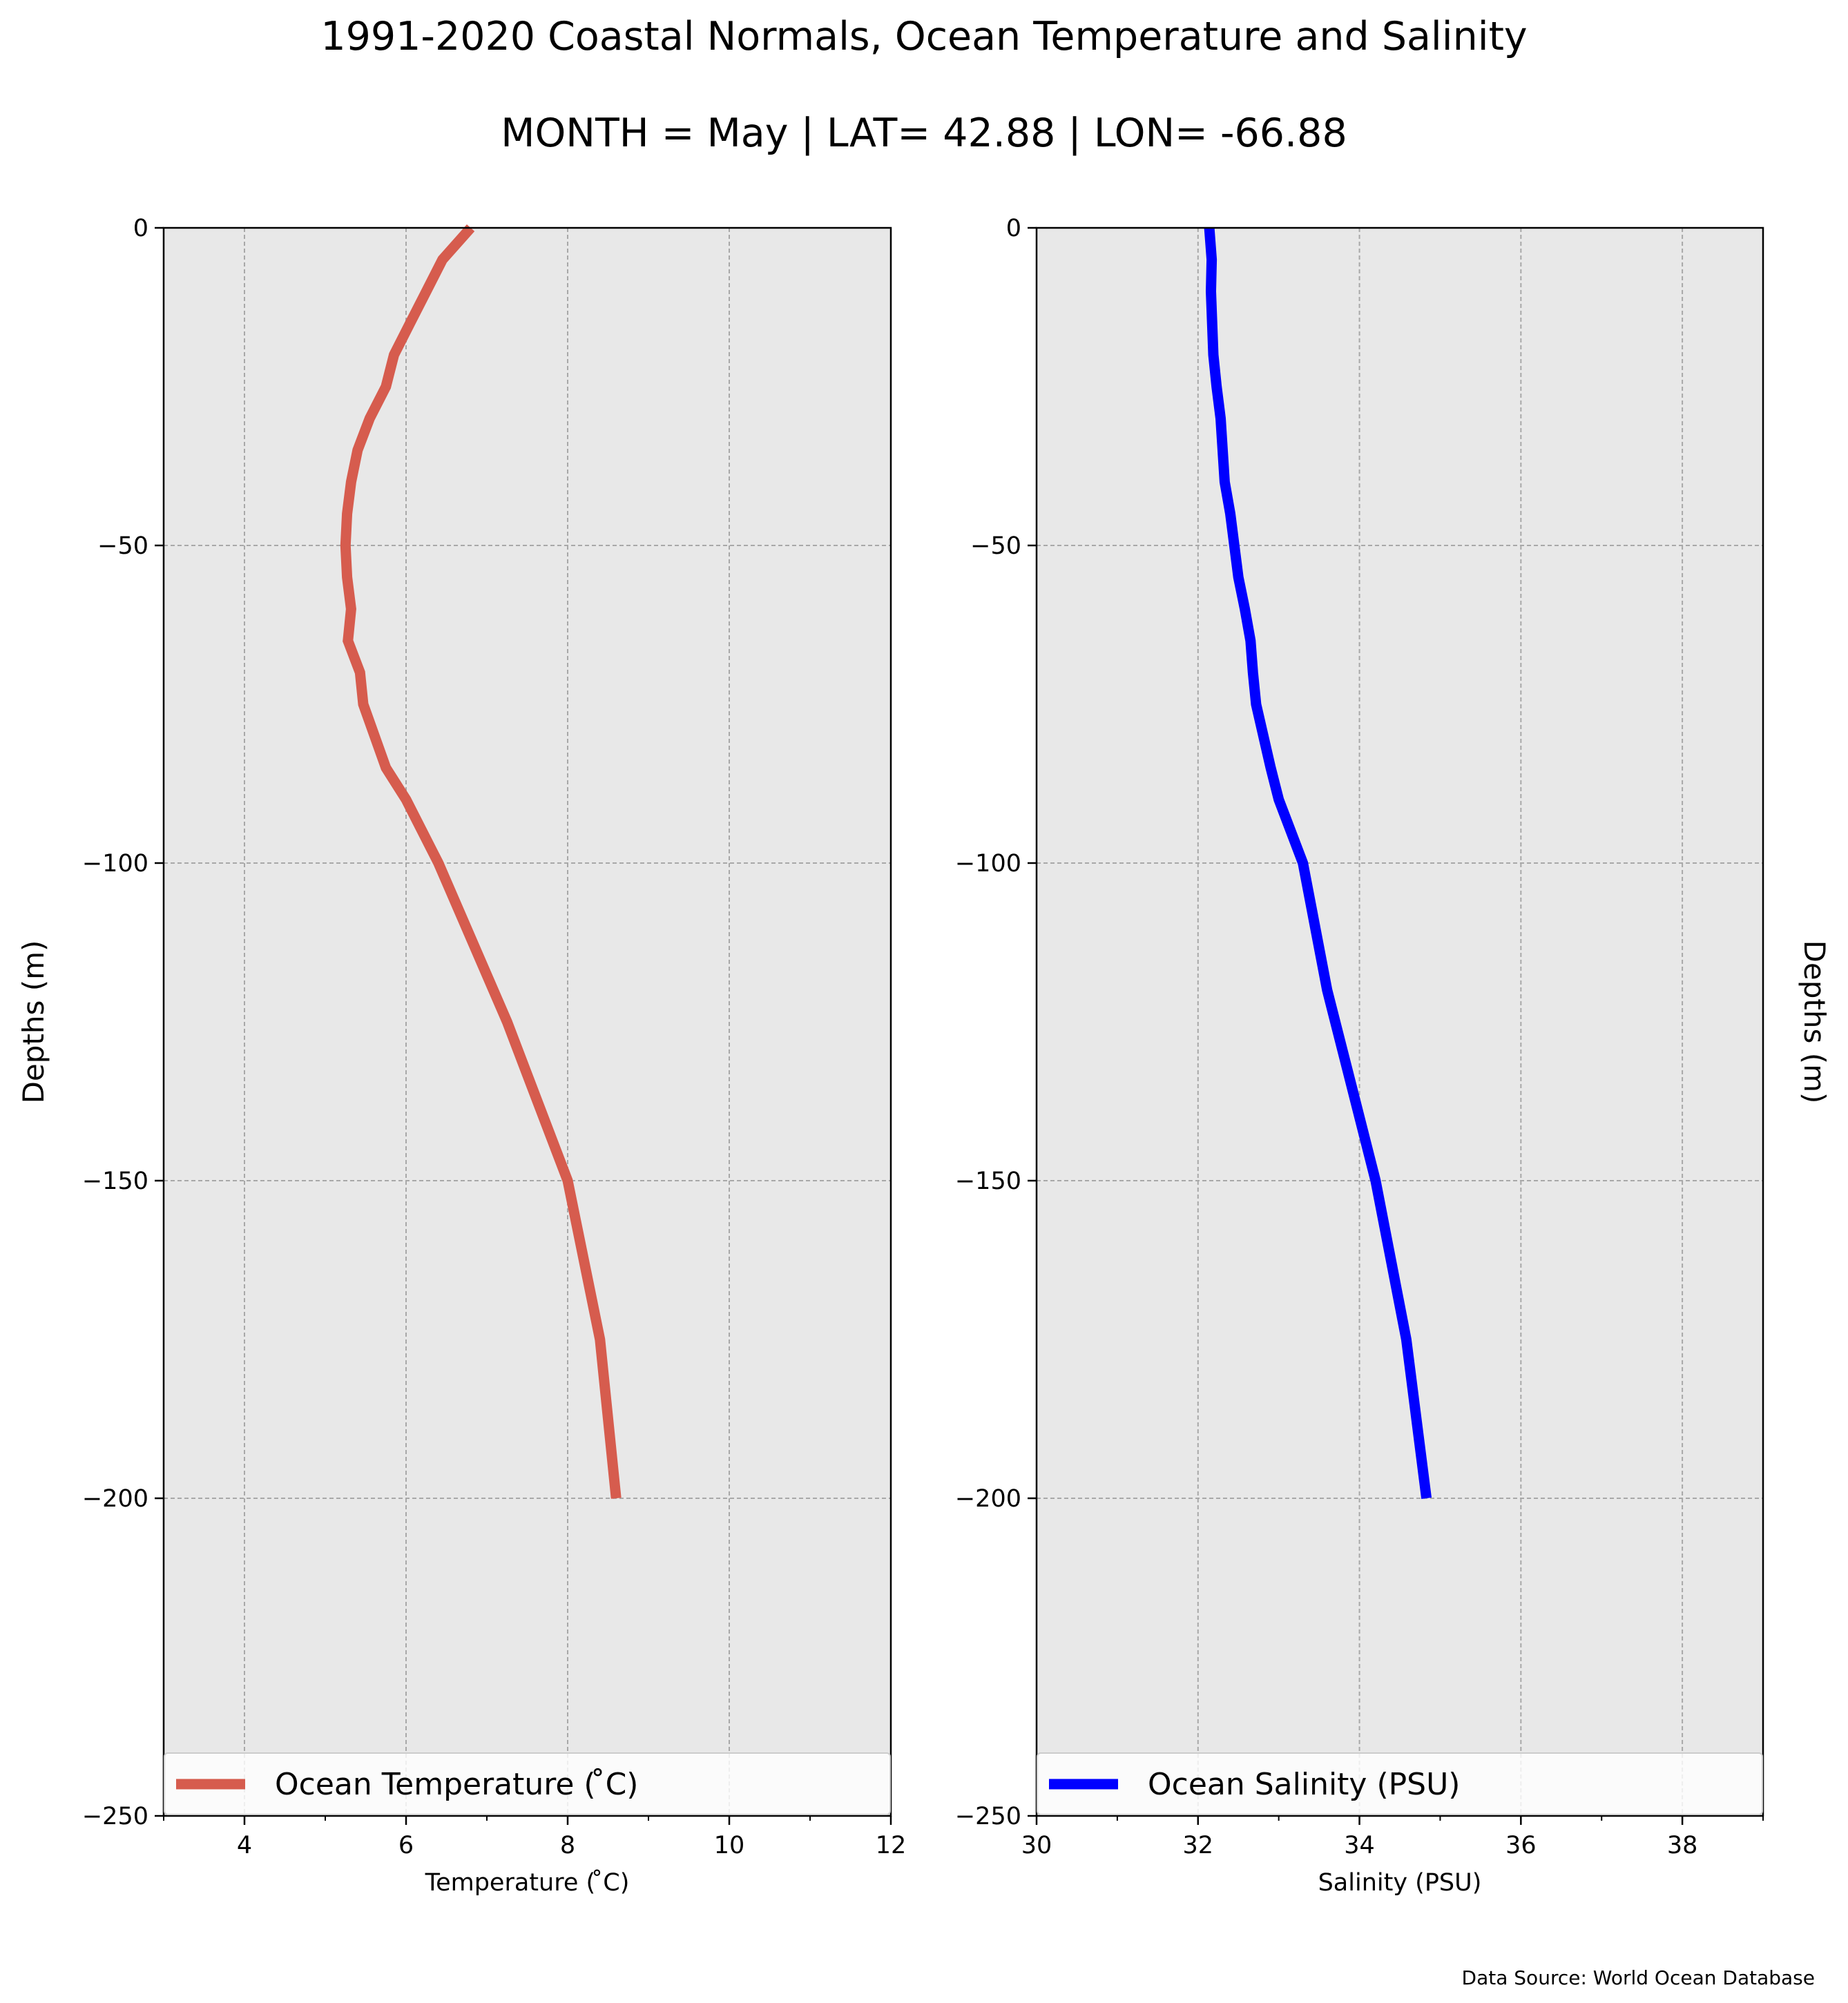  I want to click on legend: Ocean Temperature ( ̊C), so click(527, 1783).